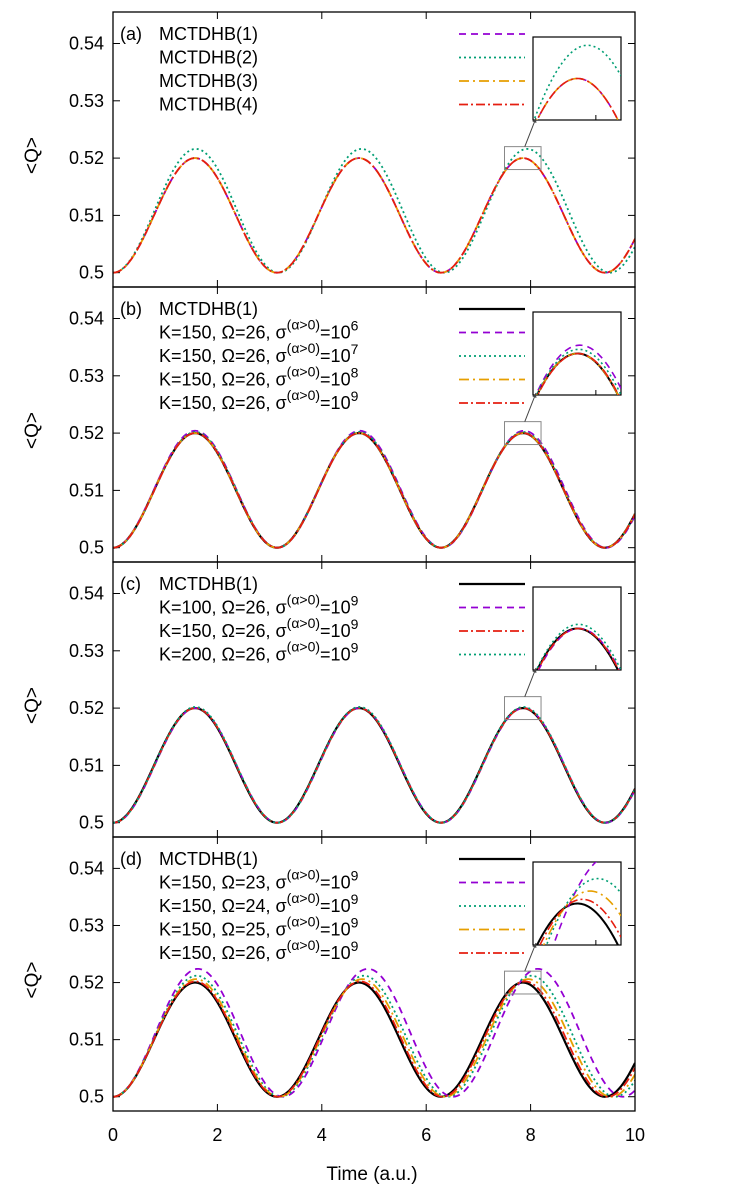  Describe the element at coordinates (208, 81) in the screenshot. I see `legend-label: MCTDHB(3)` at that location.